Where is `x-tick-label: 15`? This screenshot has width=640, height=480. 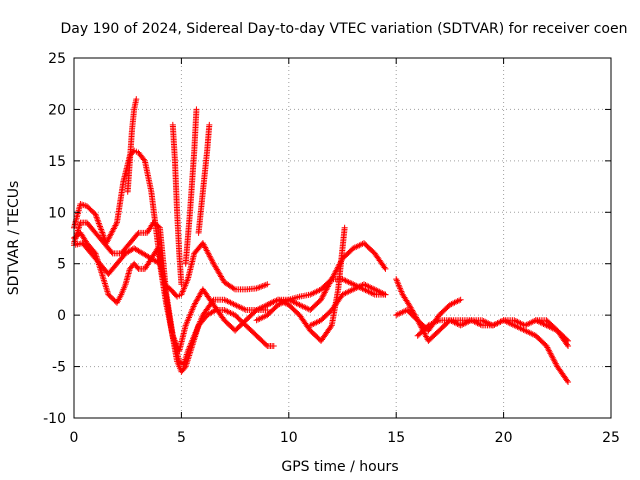
x-tick-label: 15 is located at coordinates (396, 438).